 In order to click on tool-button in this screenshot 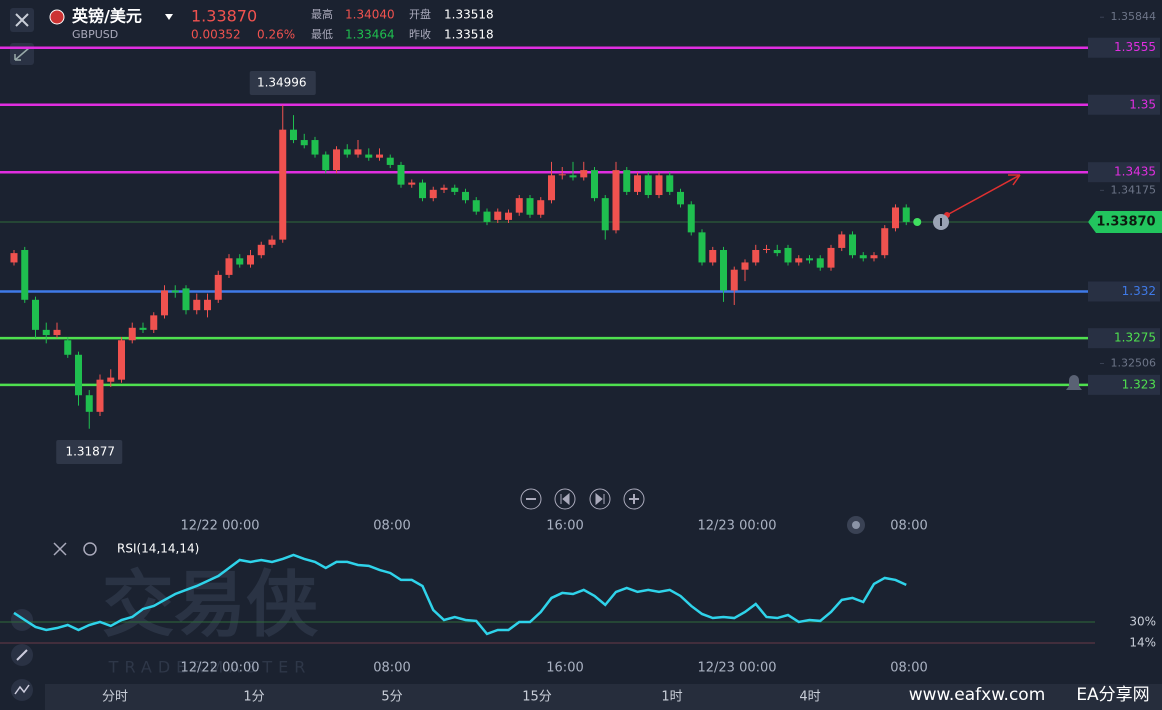, I will do `click(22, 620)`.